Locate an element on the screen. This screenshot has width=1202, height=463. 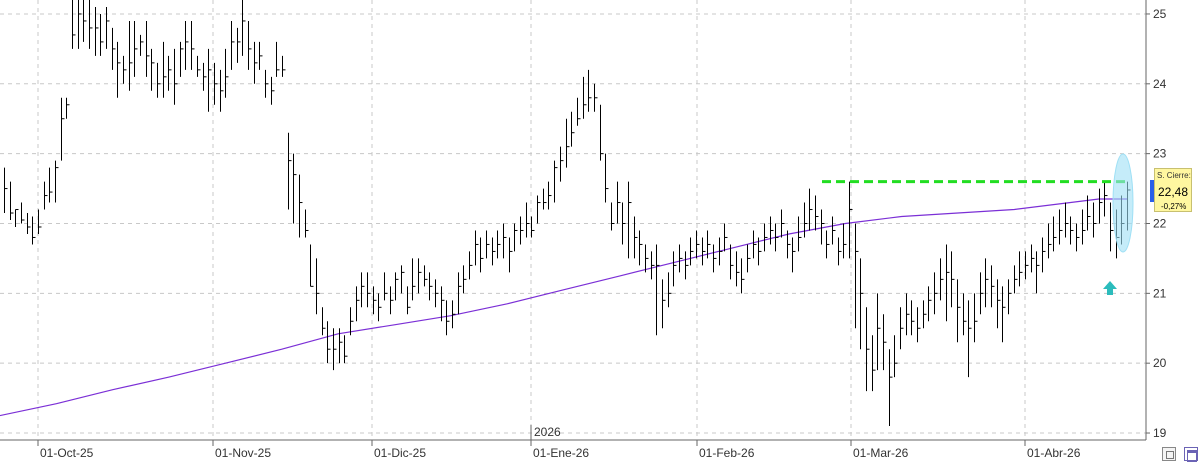
y-tick-label: 21 is located at coordinates (1160, 293).